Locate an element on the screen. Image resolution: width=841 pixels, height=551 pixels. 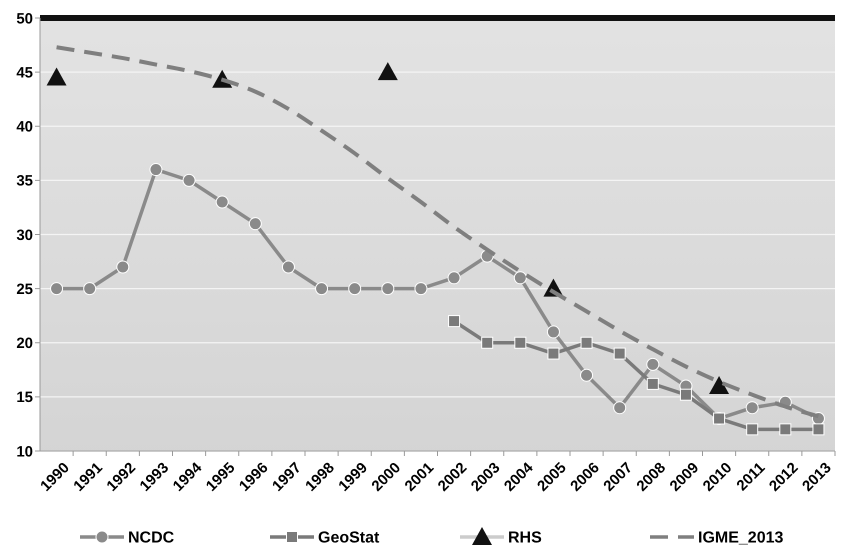
y-tick-label: 45 is located at coordinates (24, 73).